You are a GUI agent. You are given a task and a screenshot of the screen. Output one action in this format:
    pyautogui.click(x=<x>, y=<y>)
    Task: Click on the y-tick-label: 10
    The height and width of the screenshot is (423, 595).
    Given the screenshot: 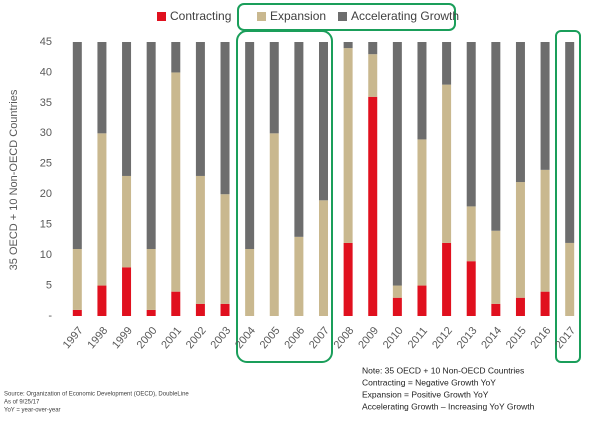 What is the action you would take?
    pyautogui.click(x=46, y=255)
    